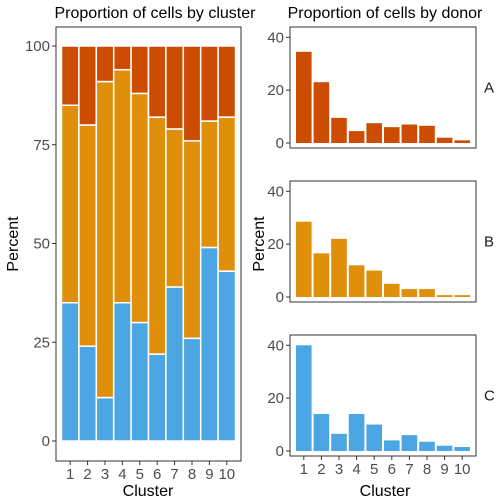 The width and height of the screenshot is (504, 504). Describe the element at coordinates (339, 469) in the screenshot. I see `x-tick-label: 3` at that location.